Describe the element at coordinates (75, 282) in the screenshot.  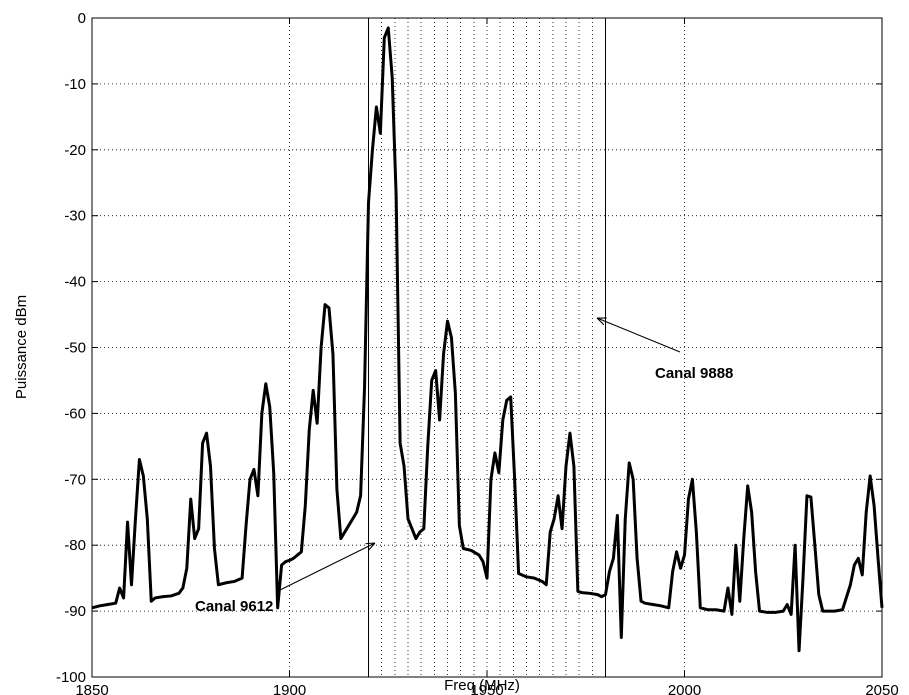
I see `y-tick-label: -40` at that location.